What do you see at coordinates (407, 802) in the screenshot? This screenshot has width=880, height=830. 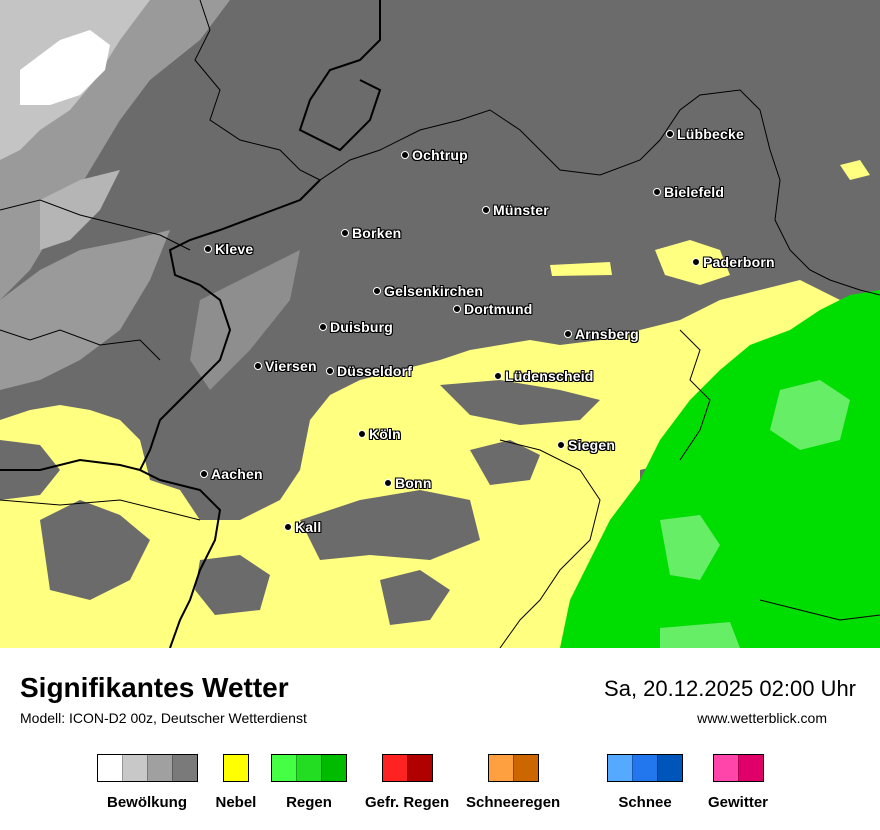 I see `legend-label: Gefr. Regen` at bounding box center [407, 802].